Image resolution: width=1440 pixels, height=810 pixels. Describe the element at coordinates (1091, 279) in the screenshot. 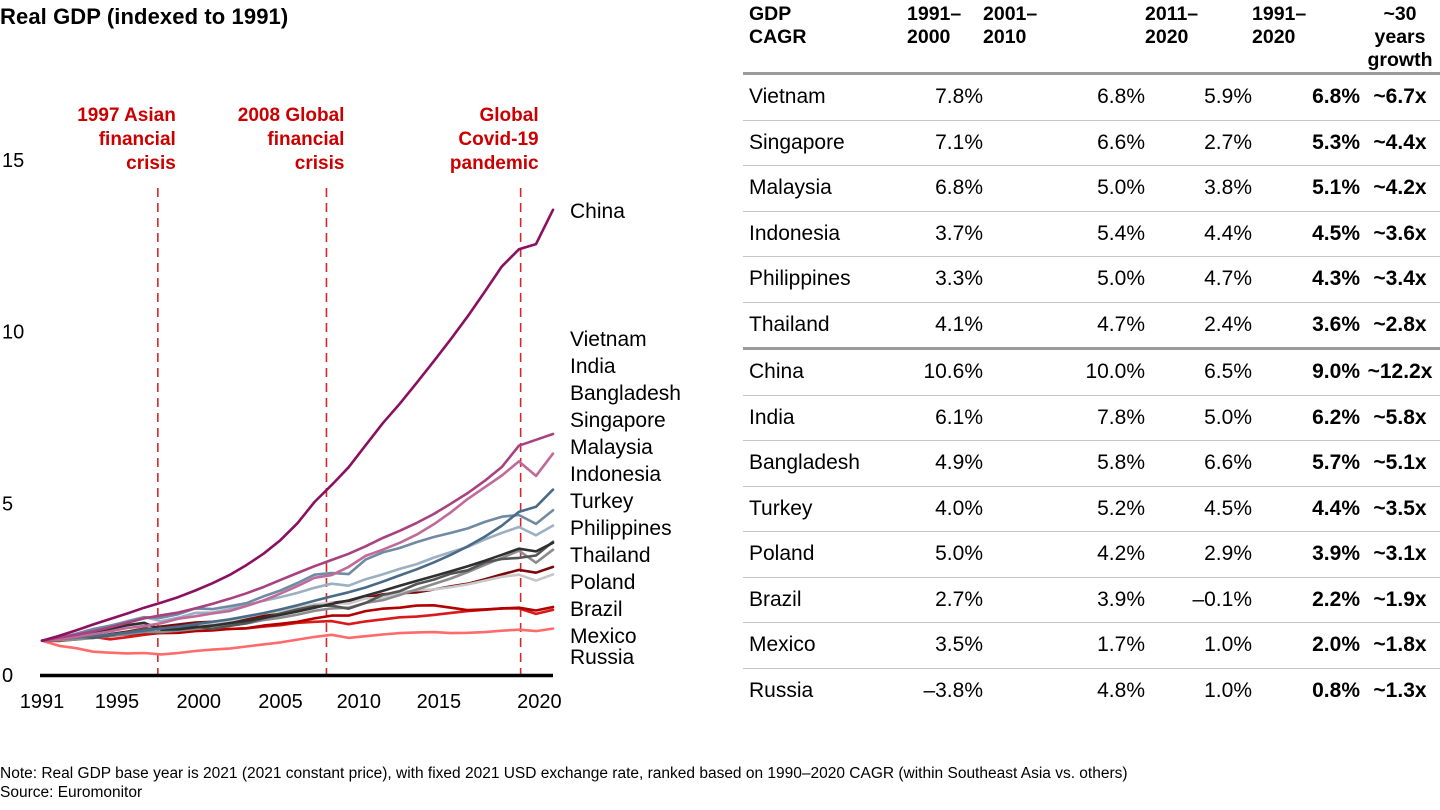

I see `table-row: Philippines 3.3% 5.0% 4.7% 4.3% ~3.4x` at that location.